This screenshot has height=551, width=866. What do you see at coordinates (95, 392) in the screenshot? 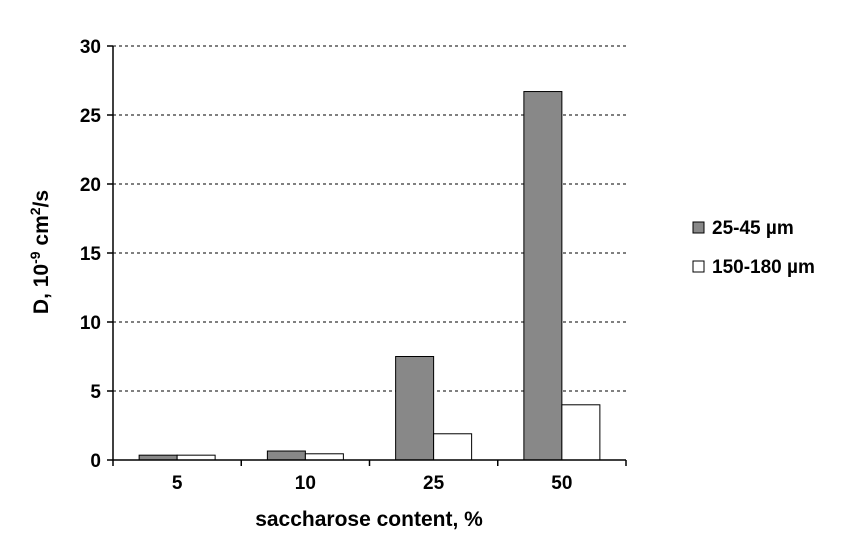
I see `y-tick-label: 5` at bounding box center [95, 392].